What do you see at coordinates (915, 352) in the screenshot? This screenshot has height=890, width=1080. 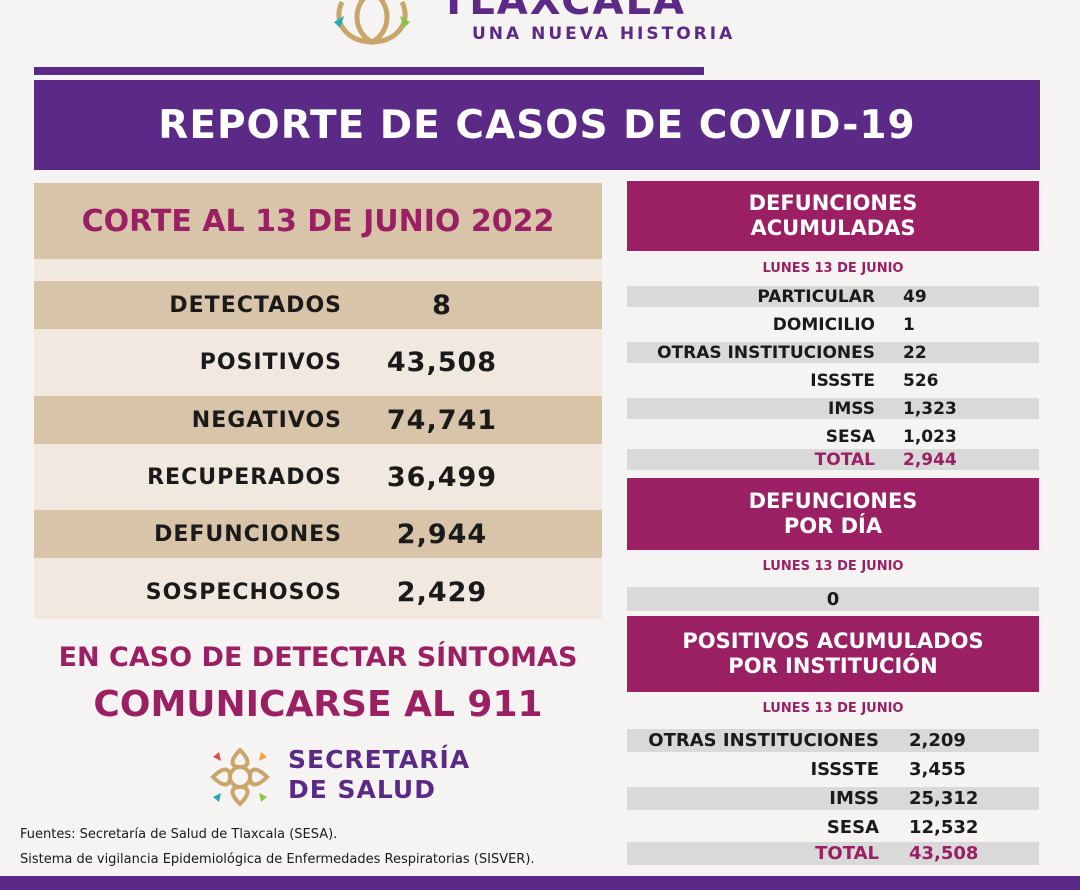 I see `row-value: 22` at bounding box center [915, 352].